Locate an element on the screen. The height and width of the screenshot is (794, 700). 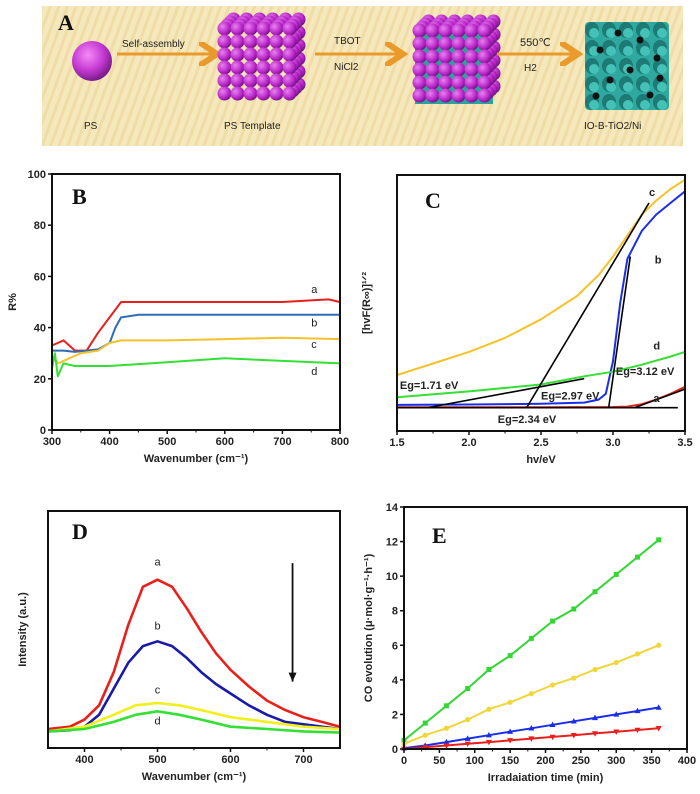
panel-c-series-b is located at coordinates (541, 298).